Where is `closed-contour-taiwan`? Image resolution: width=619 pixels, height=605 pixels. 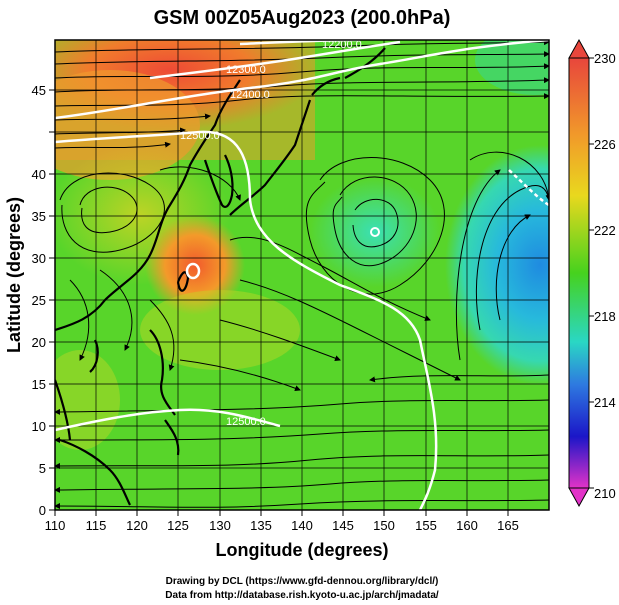
closed-contour-taiwan is located at coordinates (193, 271).